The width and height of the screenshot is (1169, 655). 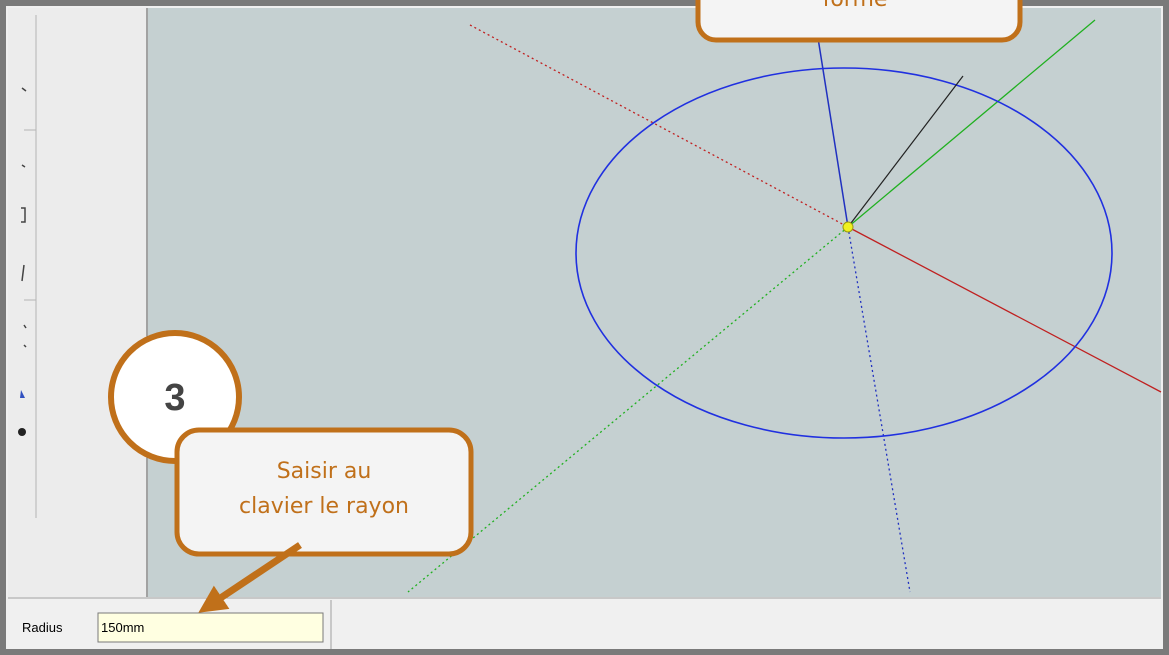 I want to click on blue-axis-neg, so click(x=879, y=409).